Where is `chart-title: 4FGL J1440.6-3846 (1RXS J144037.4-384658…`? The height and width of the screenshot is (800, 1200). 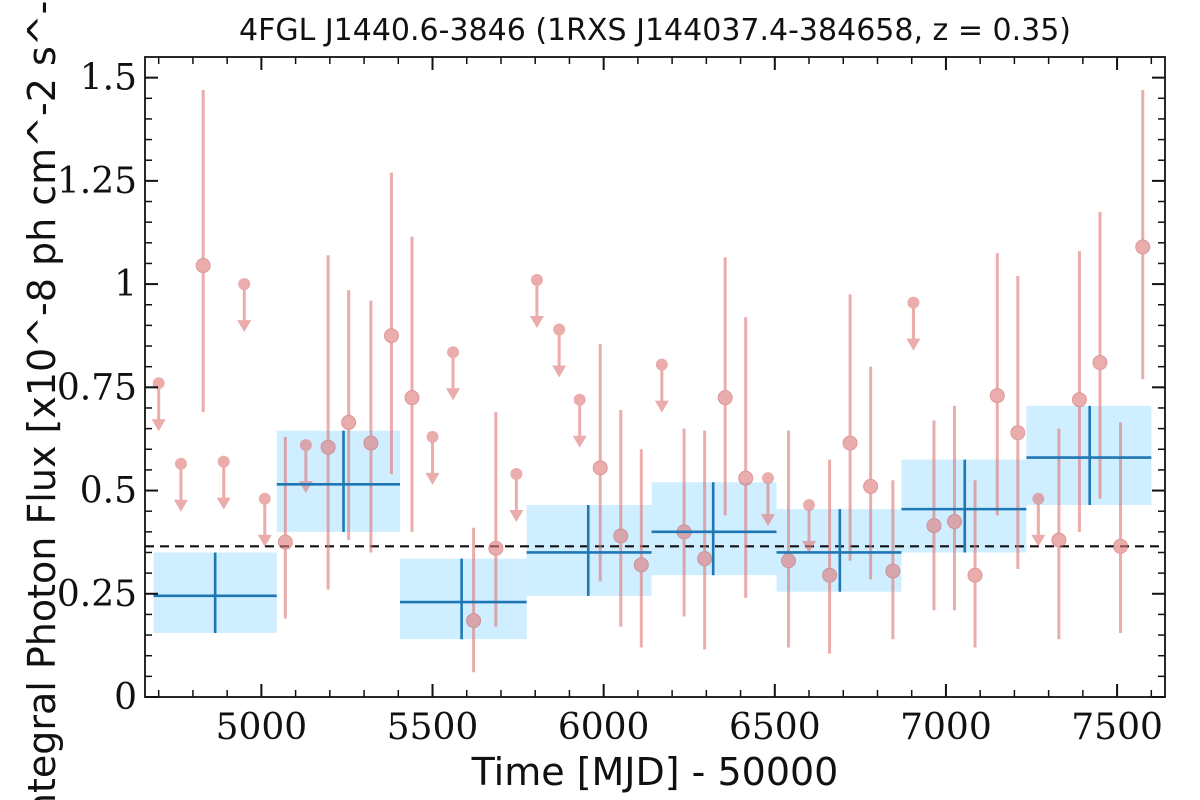 chart-title: 4FGL J1440.6-3846 (1RXS J144037.4-384658… is located at coordinates (655, 30).